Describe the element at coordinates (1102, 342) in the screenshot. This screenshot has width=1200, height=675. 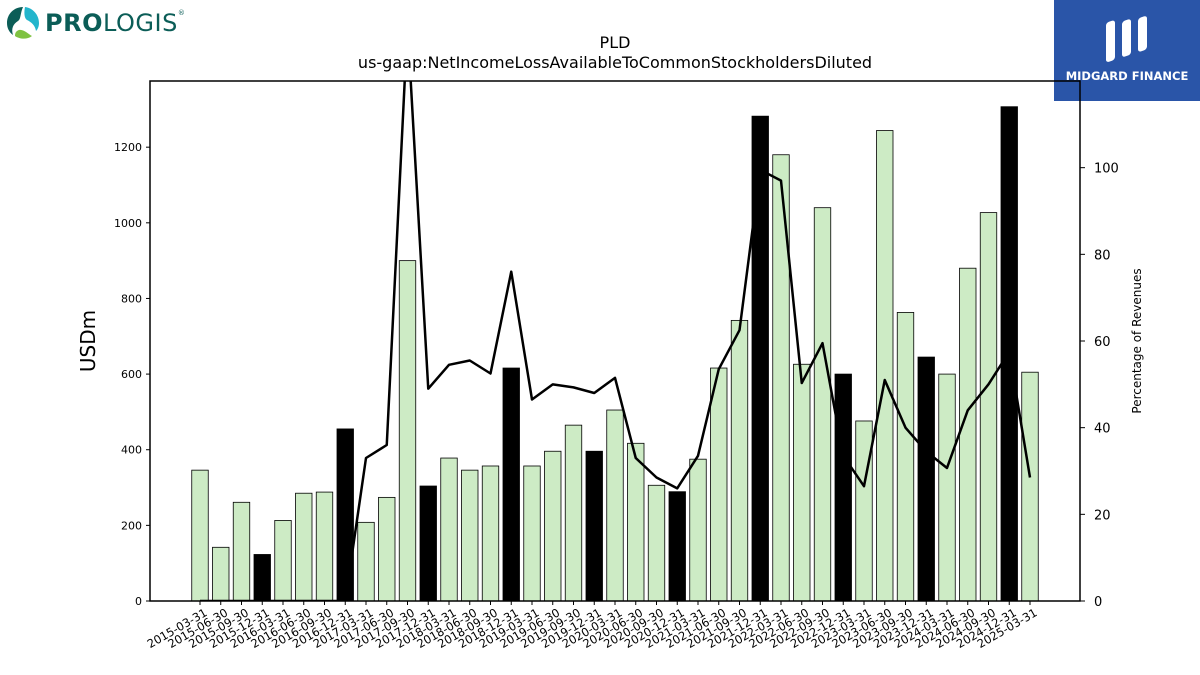
I see `y2-tick-label: 60` at that location.